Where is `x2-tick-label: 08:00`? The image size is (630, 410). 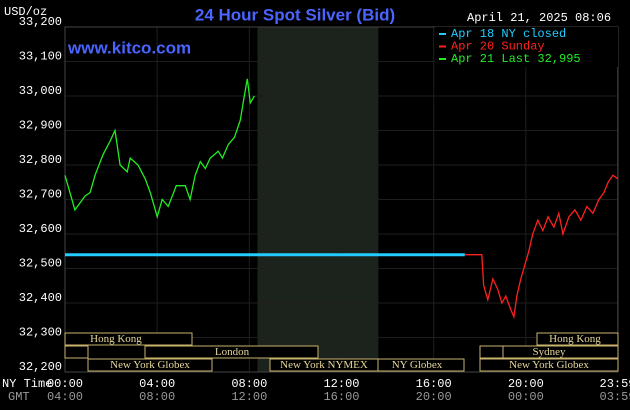
x2-tick-label: 08:00 is located at coordinates (157, 397).